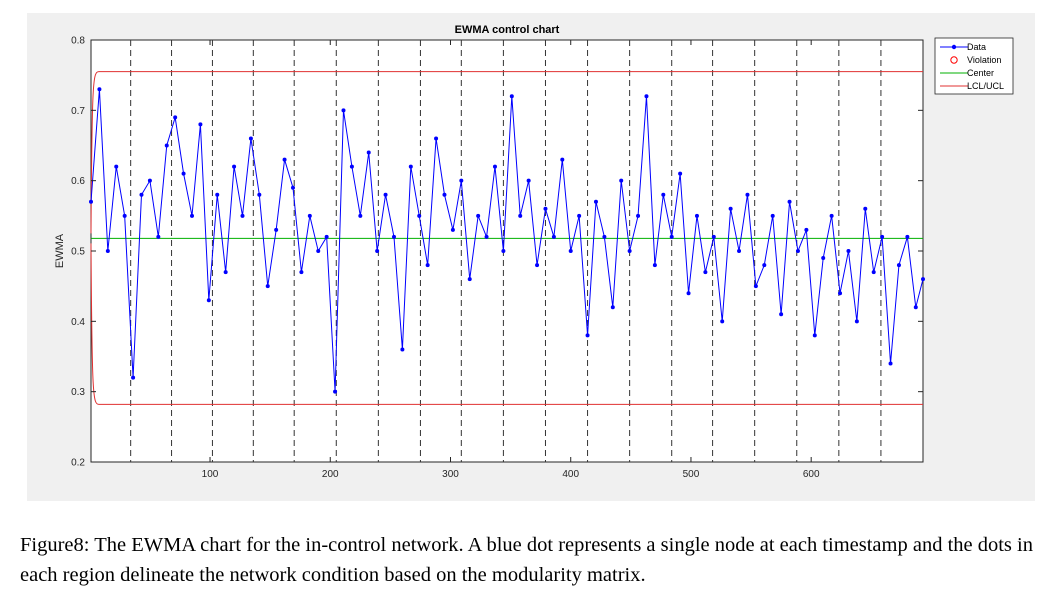 The image size is (1056, 594). I want to click on legend-data-marker, so click(954, 47).